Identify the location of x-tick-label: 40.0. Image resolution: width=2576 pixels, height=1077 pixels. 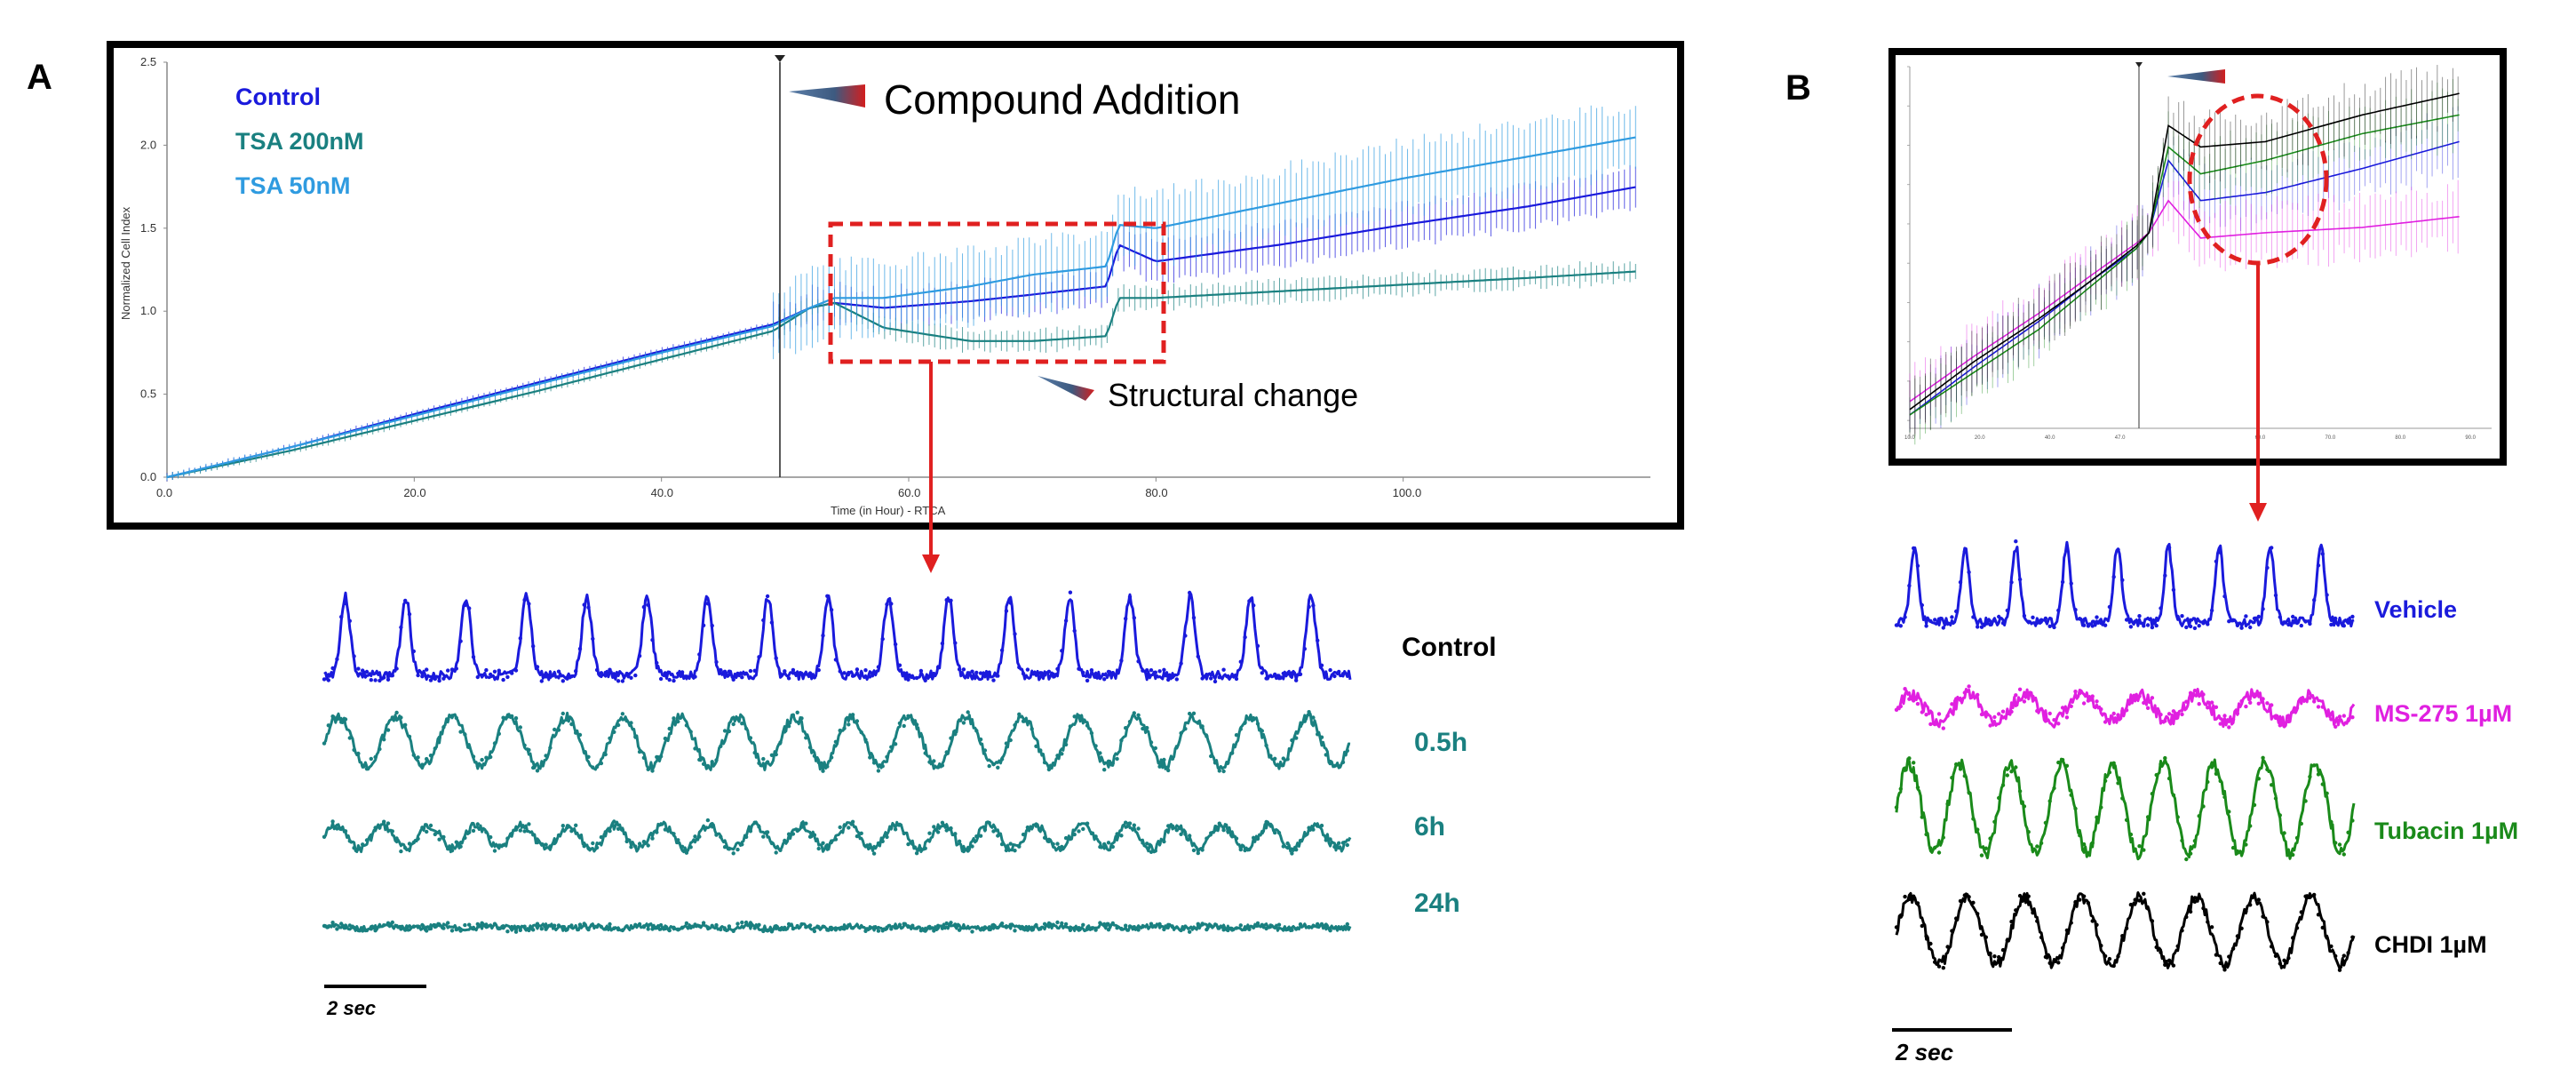
(662, 493).